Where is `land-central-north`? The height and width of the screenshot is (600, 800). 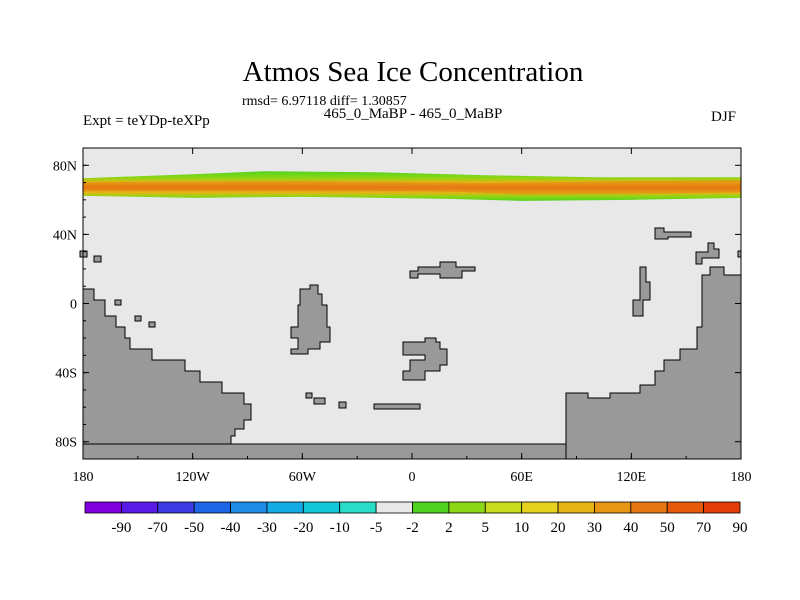
land-central-north is located at coordinates (442, 270).